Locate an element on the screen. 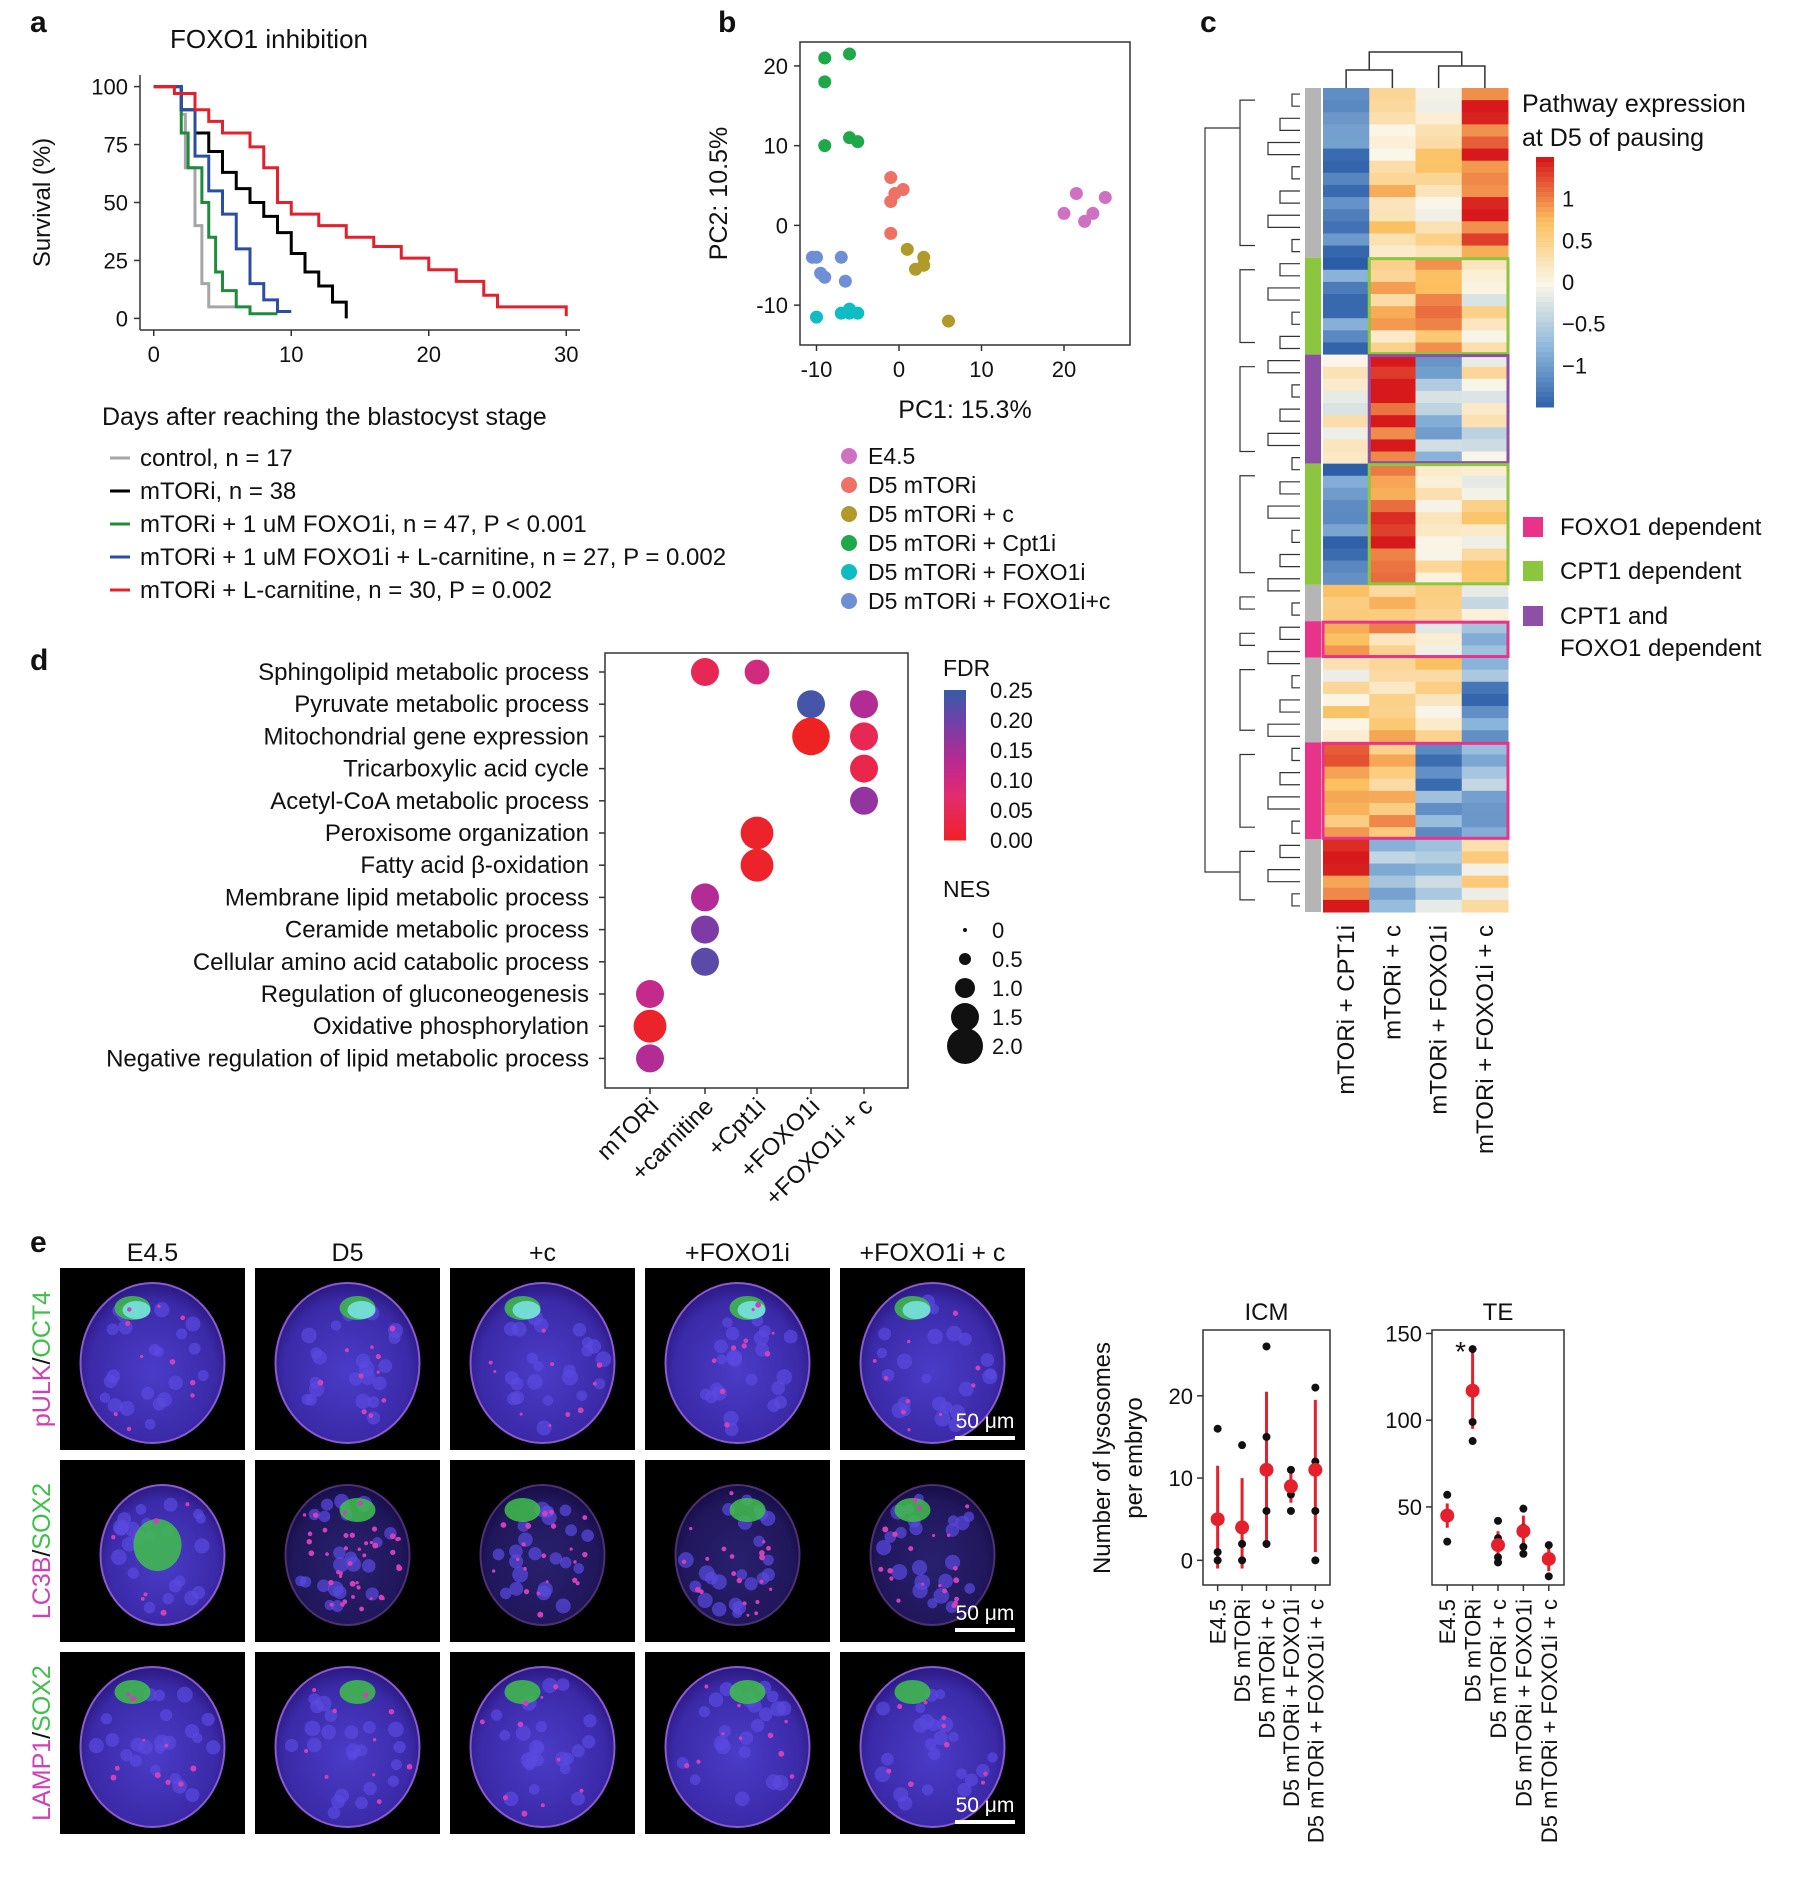  colorbar-tick-label: 1 is located at coordinates (1568, 199).